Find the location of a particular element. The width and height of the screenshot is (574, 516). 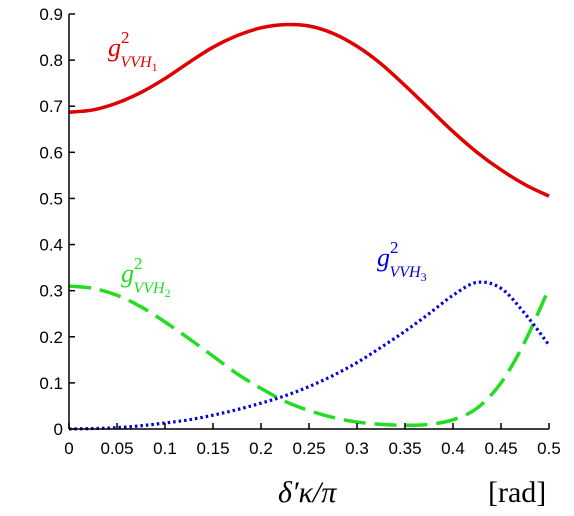

y-tick-label: 0.8 is located at coordinates (51, 60).